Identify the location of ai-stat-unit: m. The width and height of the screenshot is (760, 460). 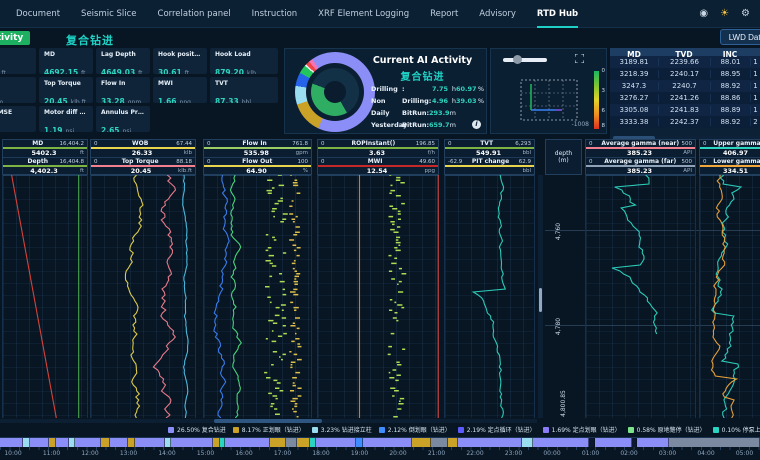
(452, 125).